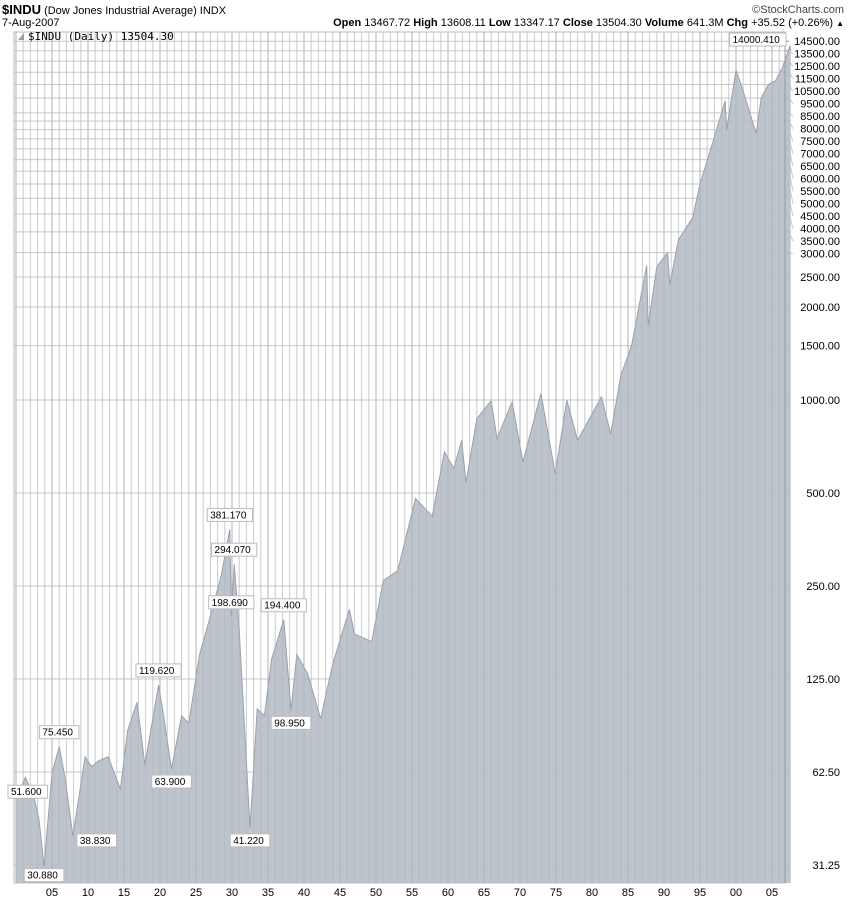 Image resolution: width=850 pixels, height=900 pixels. I want to click on y-tick-label: 3000.00, so click(820, 255).